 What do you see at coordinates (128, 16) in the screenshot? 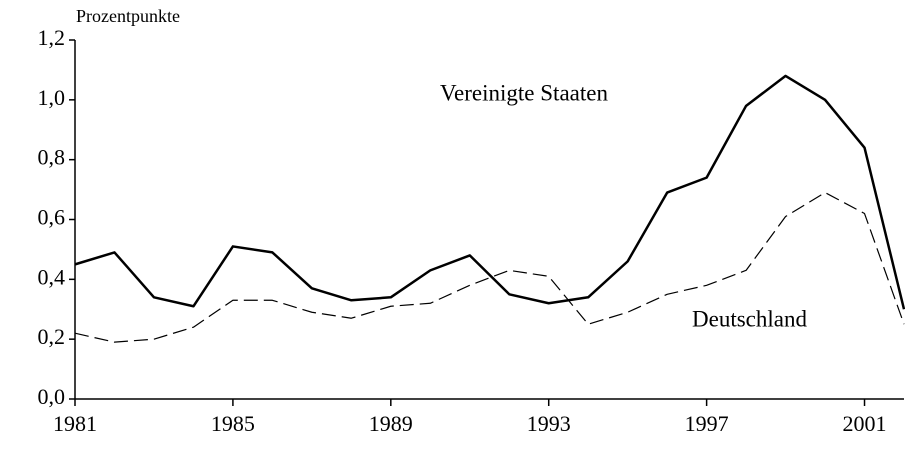
I see `y-axis-label: Prozentpunkte` at bounding box center [128, 16].